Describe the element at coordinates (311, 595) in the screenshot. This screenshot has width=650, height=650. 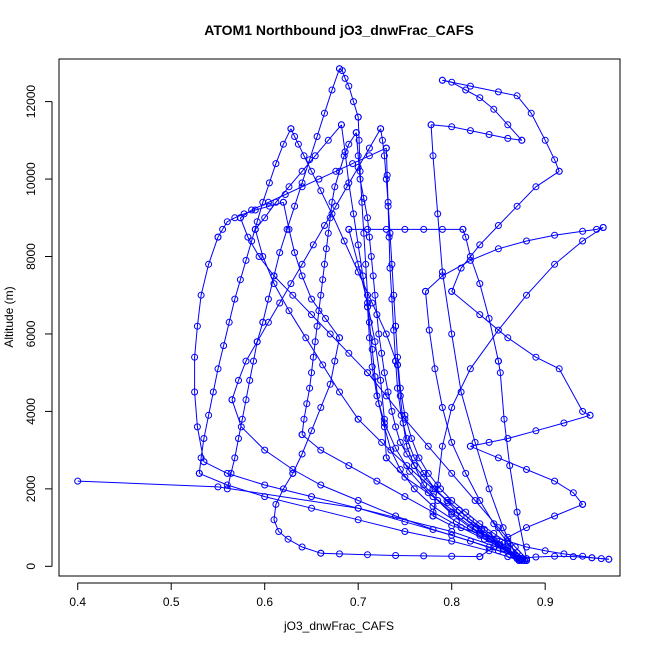
I see `x-axis: 0.4 0.5 0.6 0.7 0.8 0.9` at that location.